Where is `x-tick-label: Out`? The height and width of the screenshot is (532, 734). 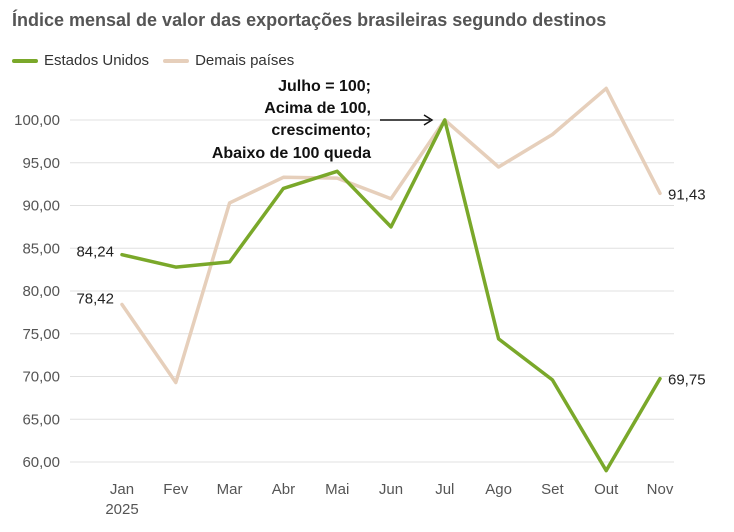
x-tick-label: Out is located at coordinates (606, 489).